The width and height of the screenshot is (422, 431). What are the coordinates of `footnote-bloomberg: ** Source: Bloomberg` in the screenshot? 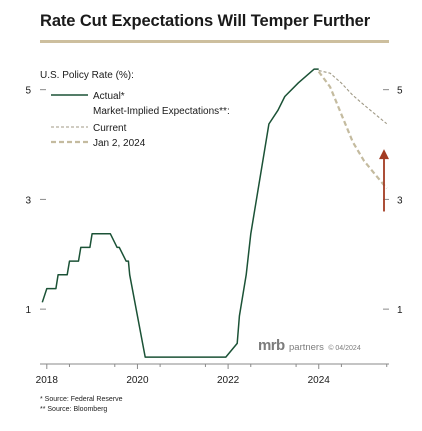 It's located at (74, 409).